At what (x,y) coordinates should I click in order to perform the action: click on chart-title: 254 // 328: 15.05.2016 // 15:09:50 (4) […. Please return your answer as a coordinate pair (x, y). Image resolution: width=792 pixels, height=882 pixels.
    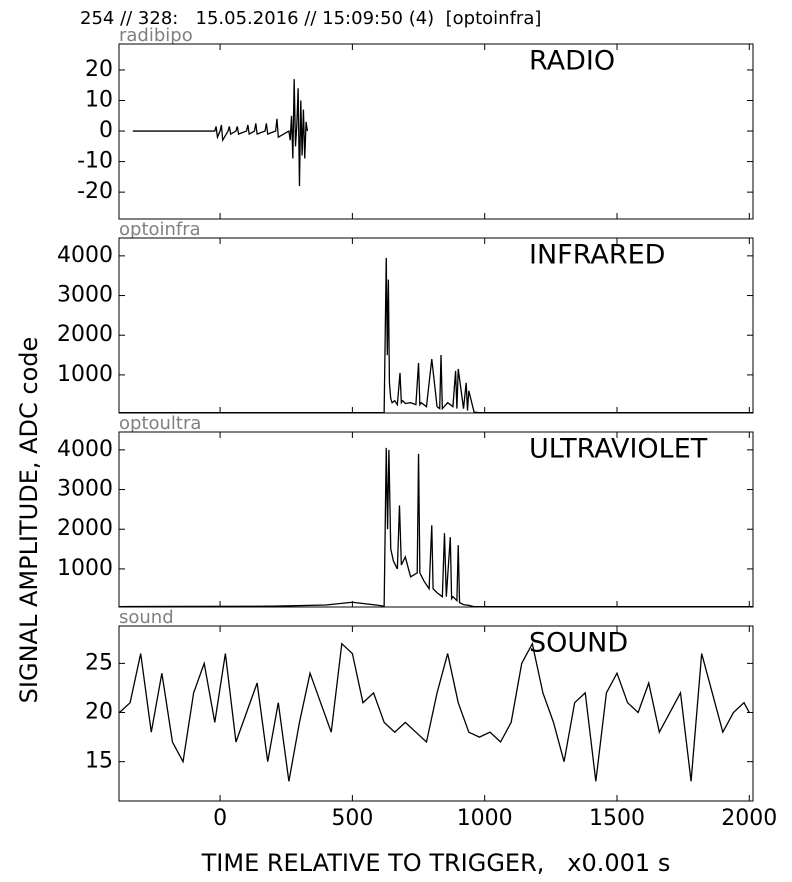
    Looking at the image, I should click on (310, 18).